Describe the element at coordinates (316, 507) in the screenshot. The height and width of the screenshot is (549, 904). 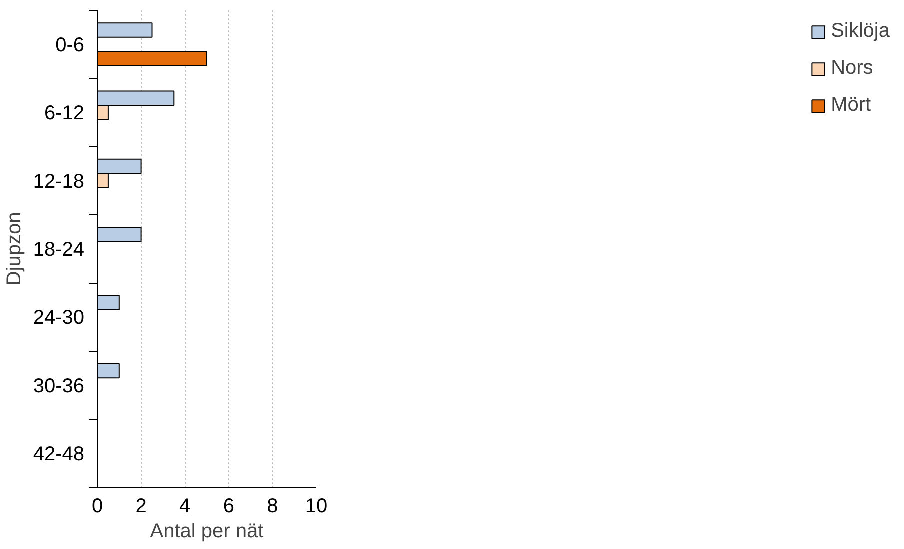
I see `x-tick-label: 10` at that location.